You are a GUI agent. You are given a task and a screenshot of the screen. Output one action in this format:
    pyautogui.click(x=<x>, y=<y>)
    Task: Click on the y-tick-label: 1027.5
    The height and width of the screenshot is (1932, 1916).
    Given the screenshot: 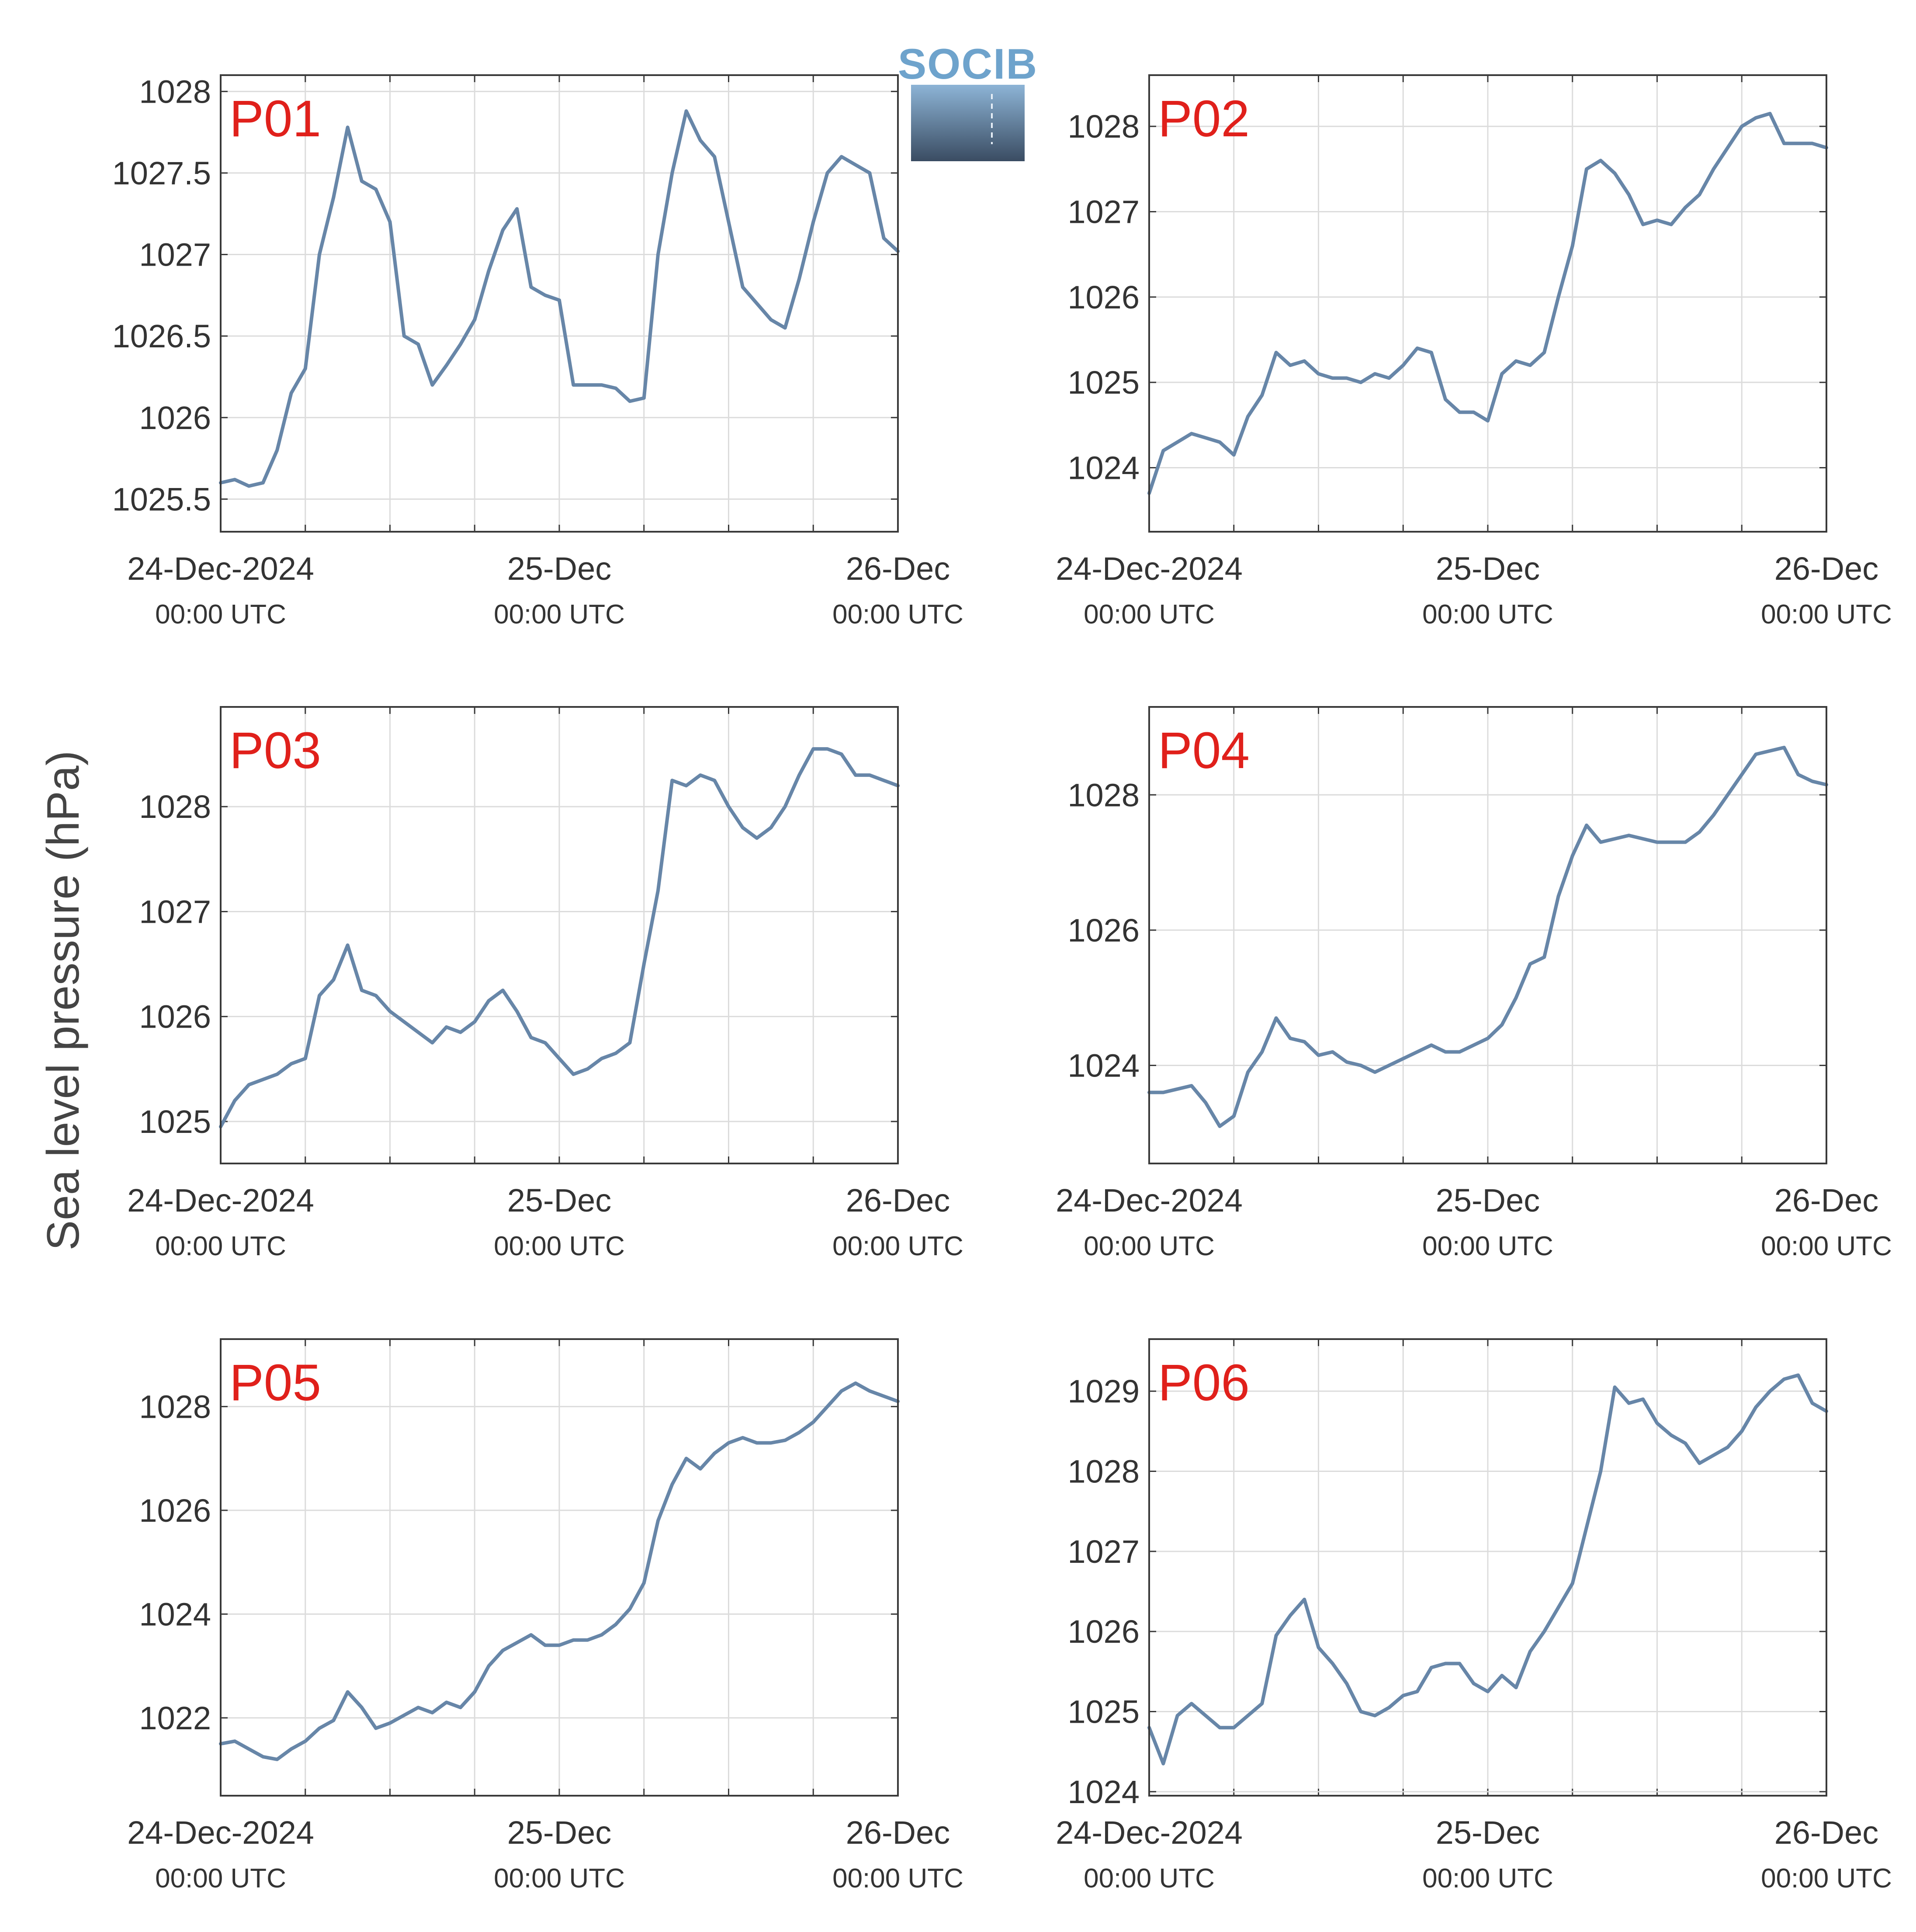 What is the action you would take?
    pyautogui.click(x=162, y=173)
    